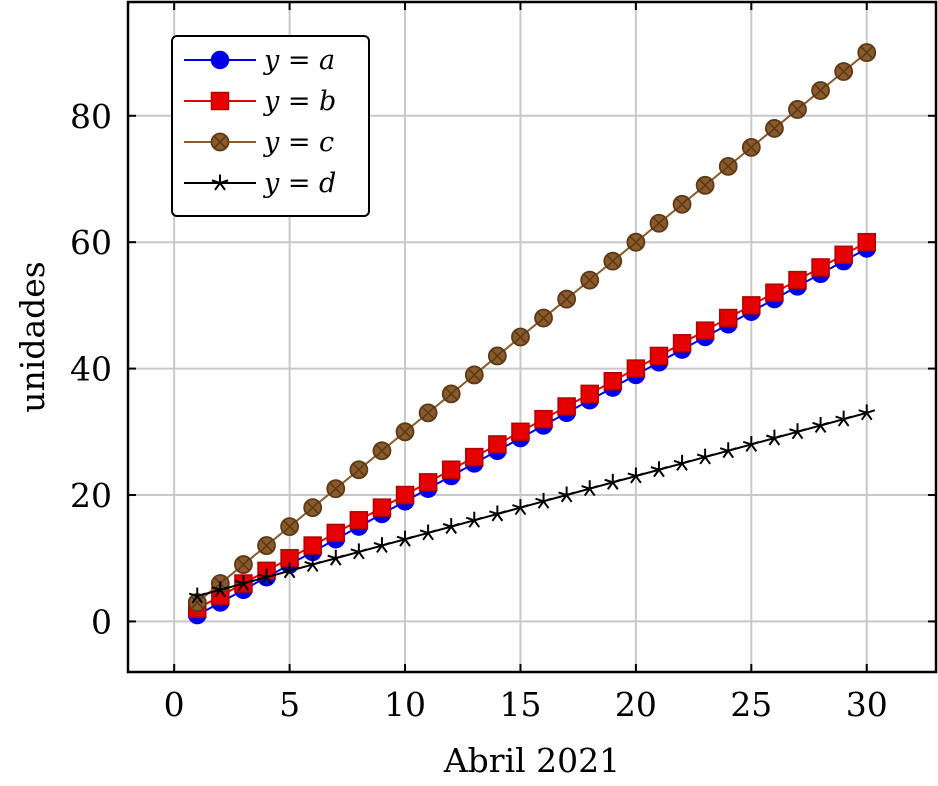 Image resolution: width=938 pixels, height=786 pixels. Describe the element at coordinates (299, 101) in the screenshot. I see `legend-label: y = b` at that location.